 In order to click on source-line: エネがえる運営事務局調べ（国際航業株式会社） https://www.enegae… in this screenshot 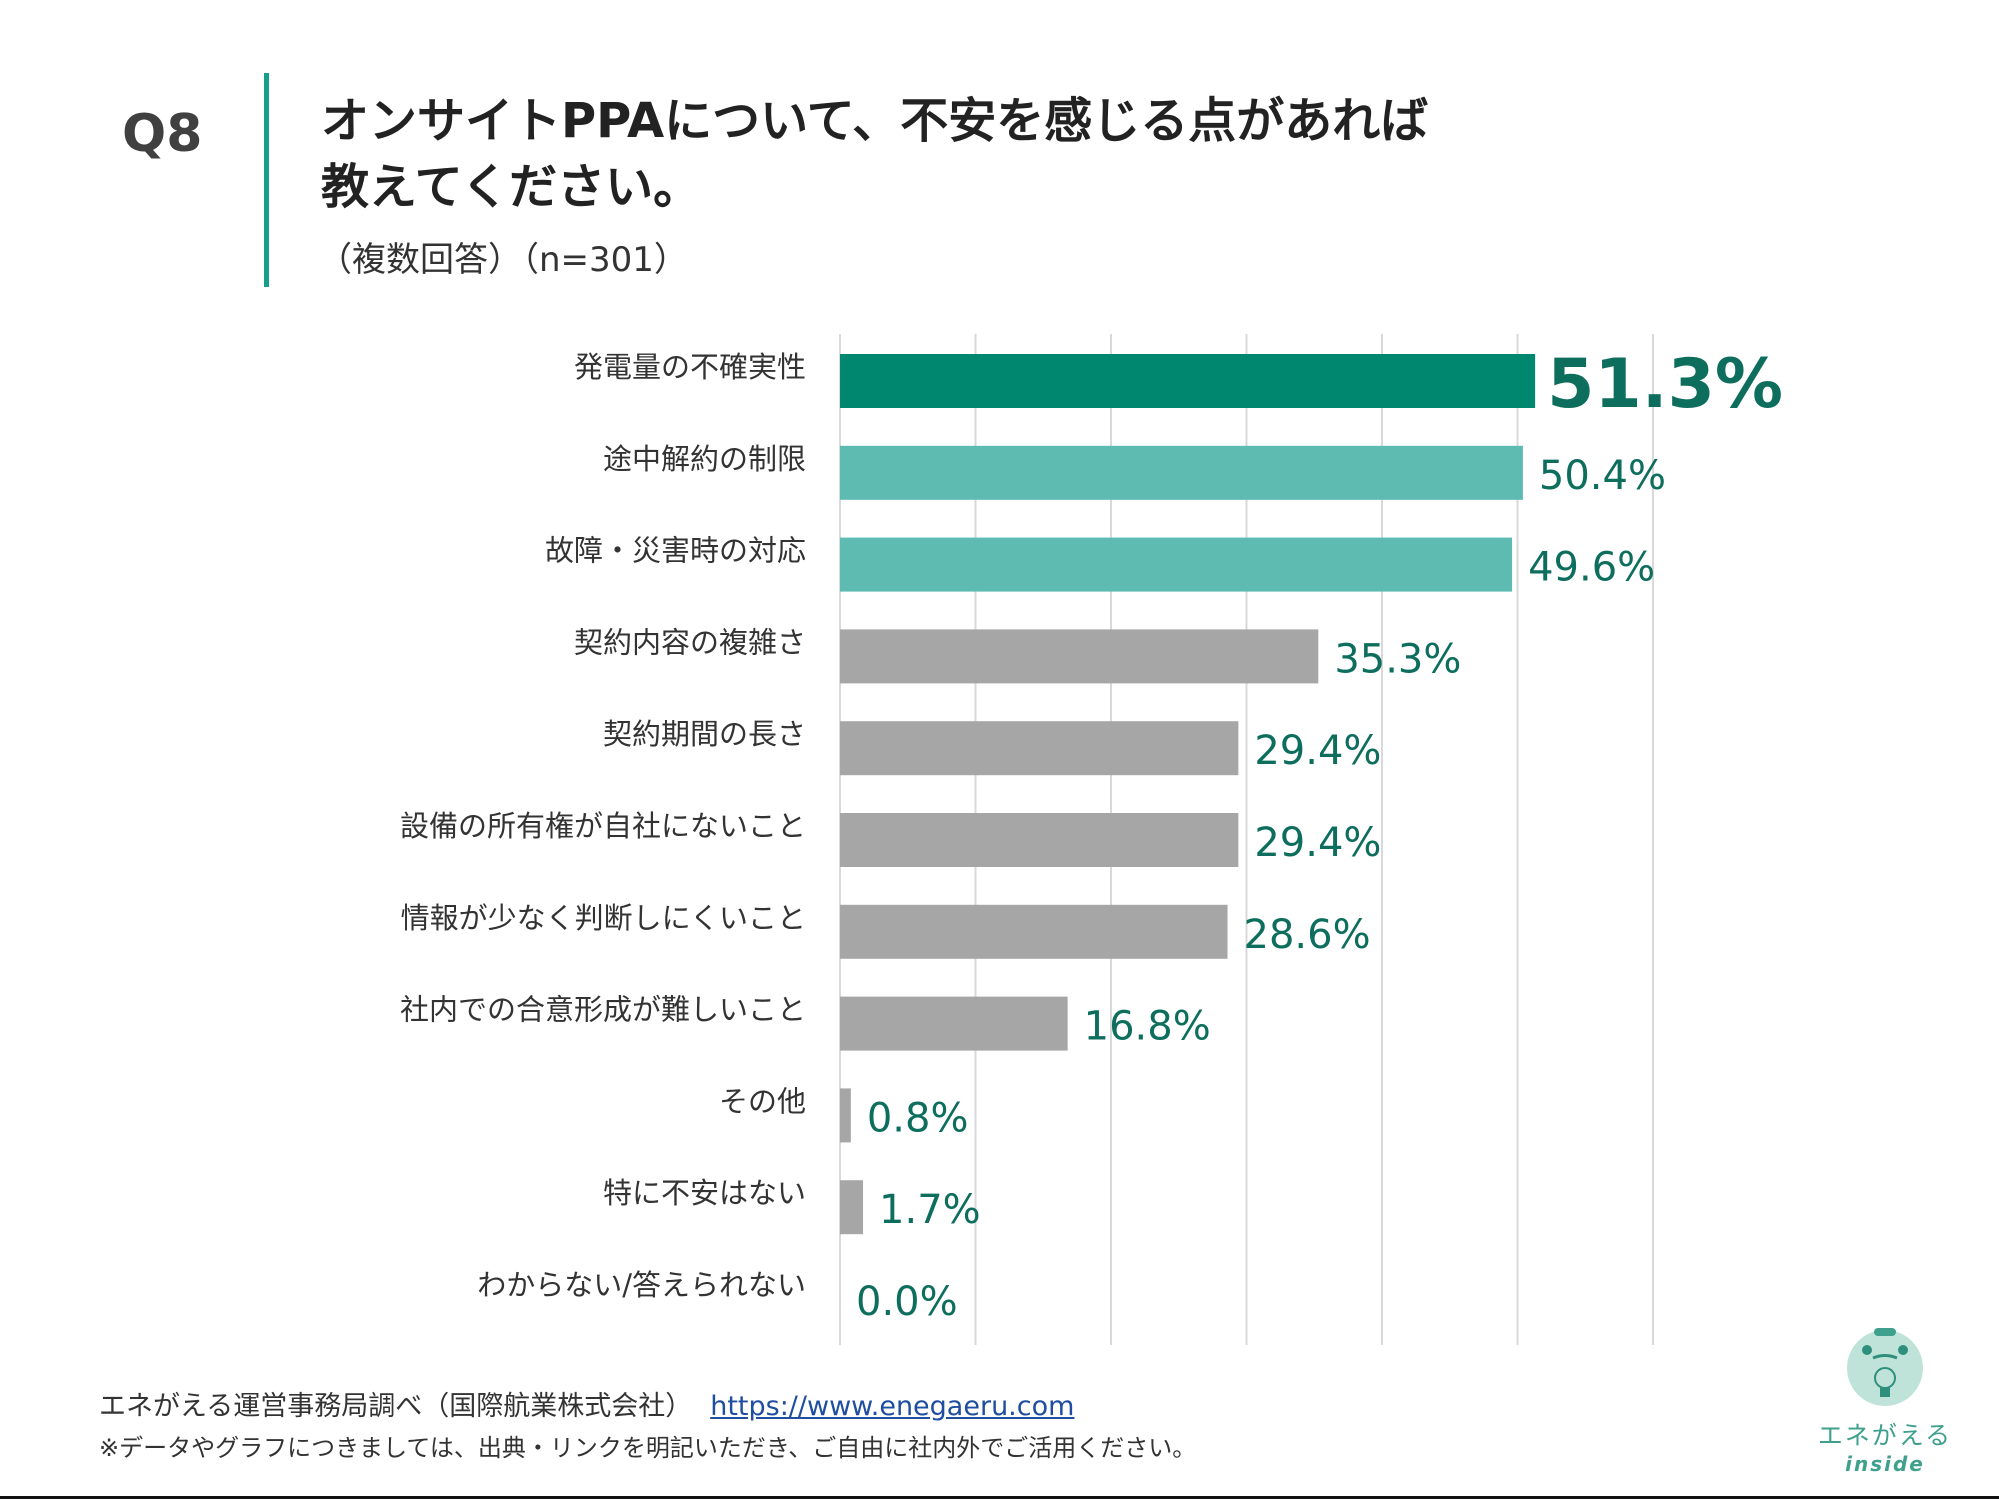, I will do `click(586, 1403)`.